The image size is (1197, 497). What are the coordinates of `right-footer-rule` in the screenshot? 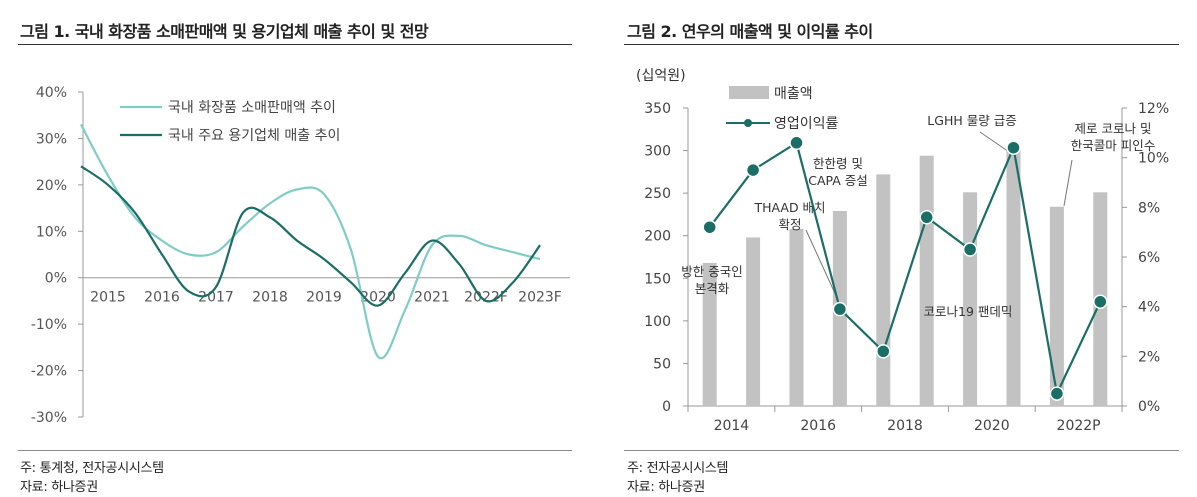 It's located at (901, 450).